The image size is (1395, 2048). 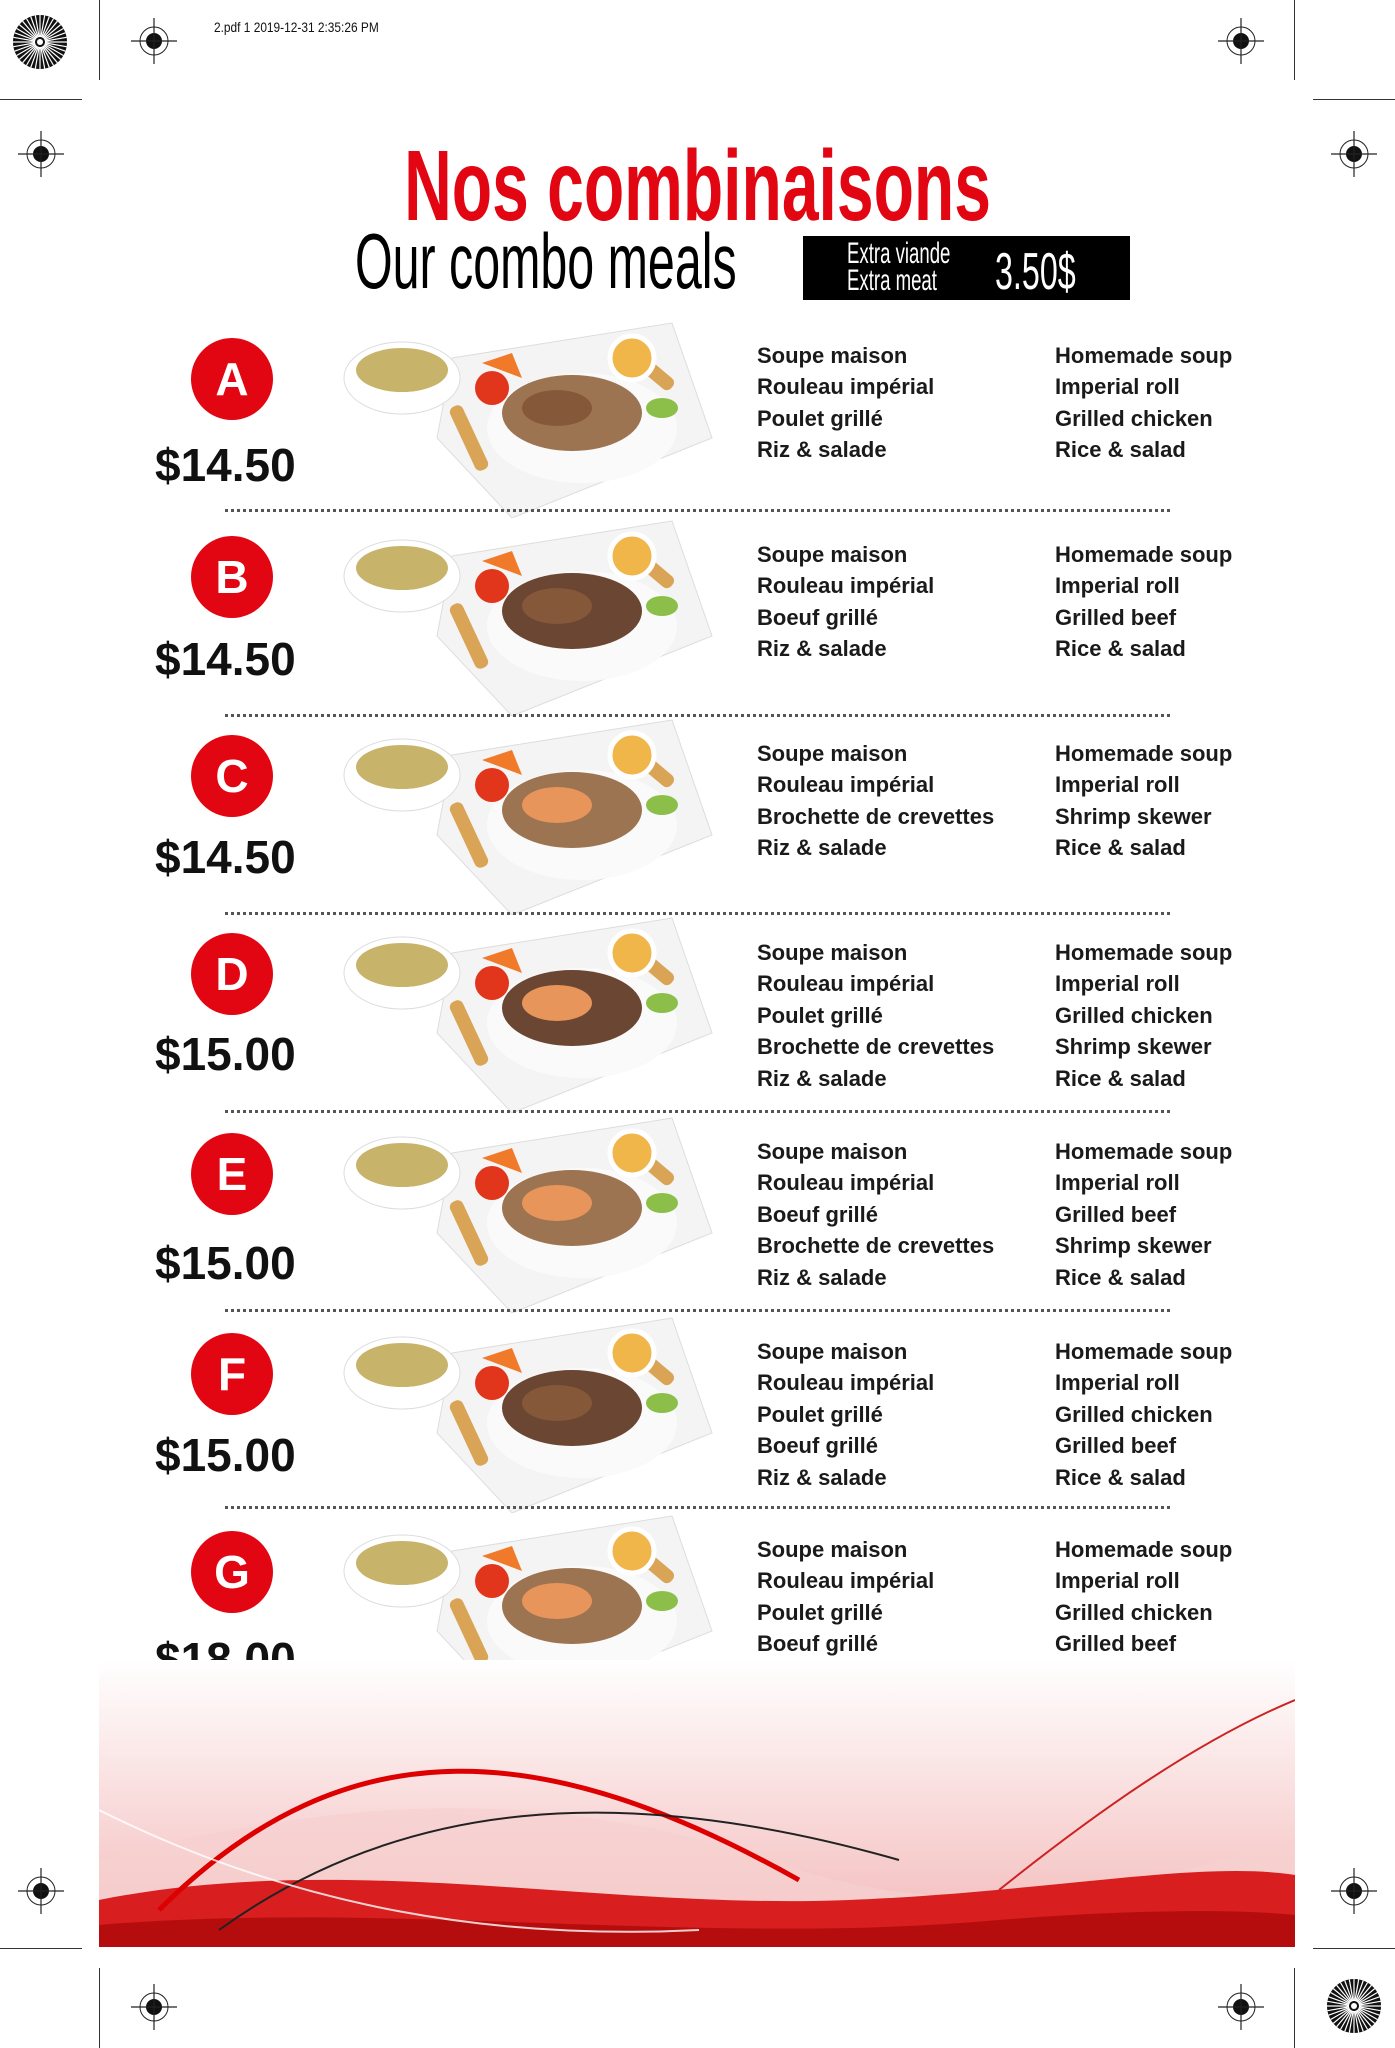 I want to click on print-metadata: 2.pdf 1 2019-12-31 2:35:26 PM, so click(x=296, y=27).